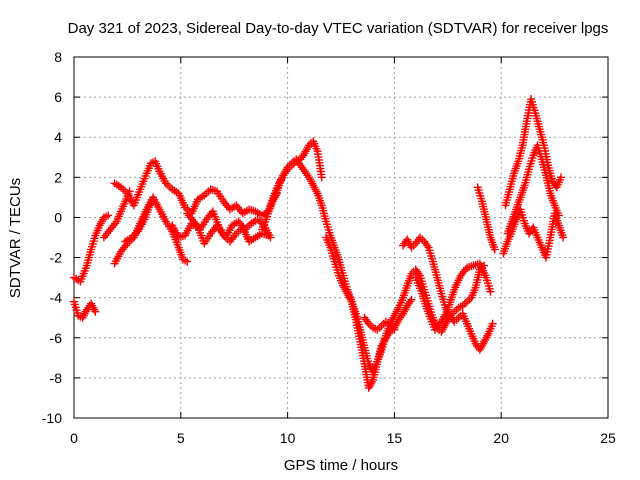 This screenshot has height=480, width=640. Describe the element at coordinates (181, 438) in the screenshot. I see `x-tick-label: 5` at that location.